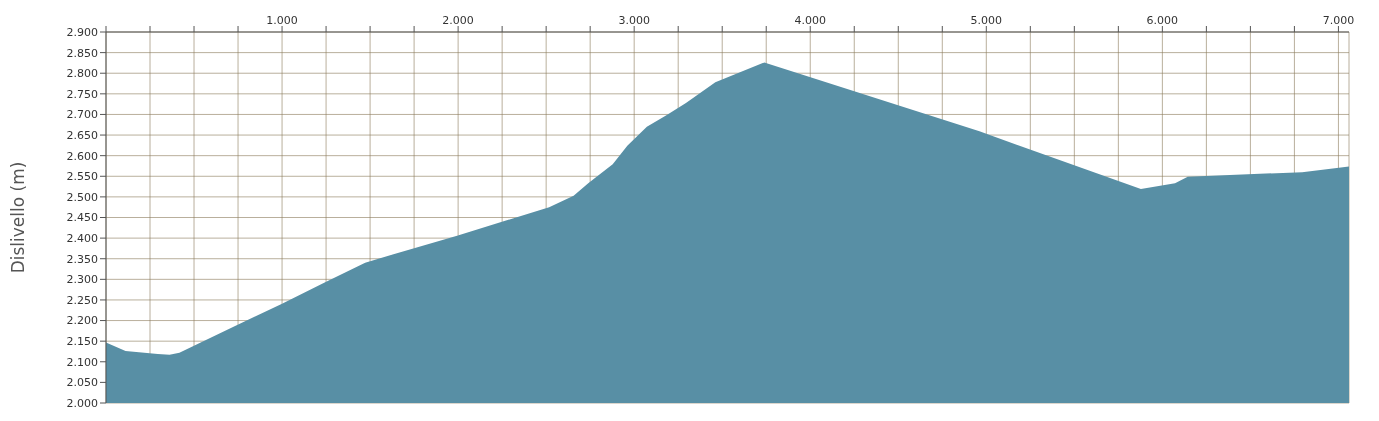 This screenshot has height=421, width=1379. I want to click on y-tick-label: 2.400, so click(82, 239).